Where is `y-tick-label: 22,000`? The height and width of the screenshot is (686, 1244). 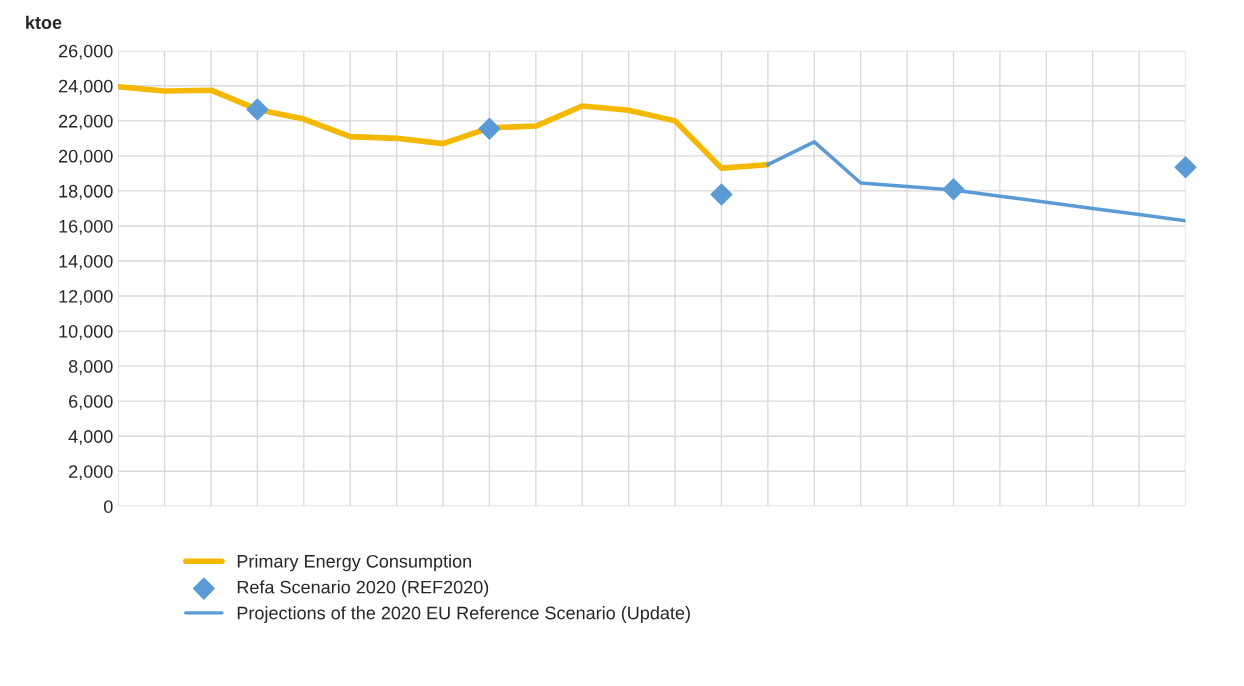
y-tick-label: 22,000 is located at coordinates (86, 122).